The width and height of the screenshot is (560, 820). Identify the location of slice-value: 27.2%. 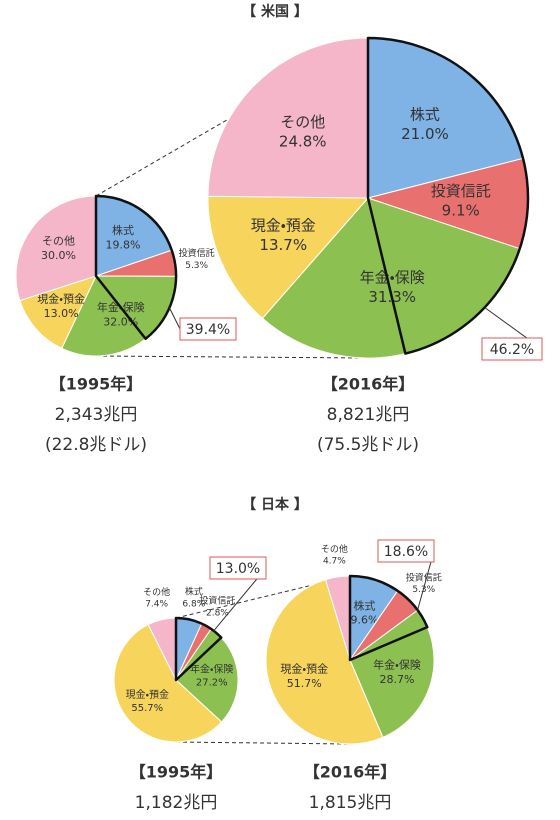
(212, 682).